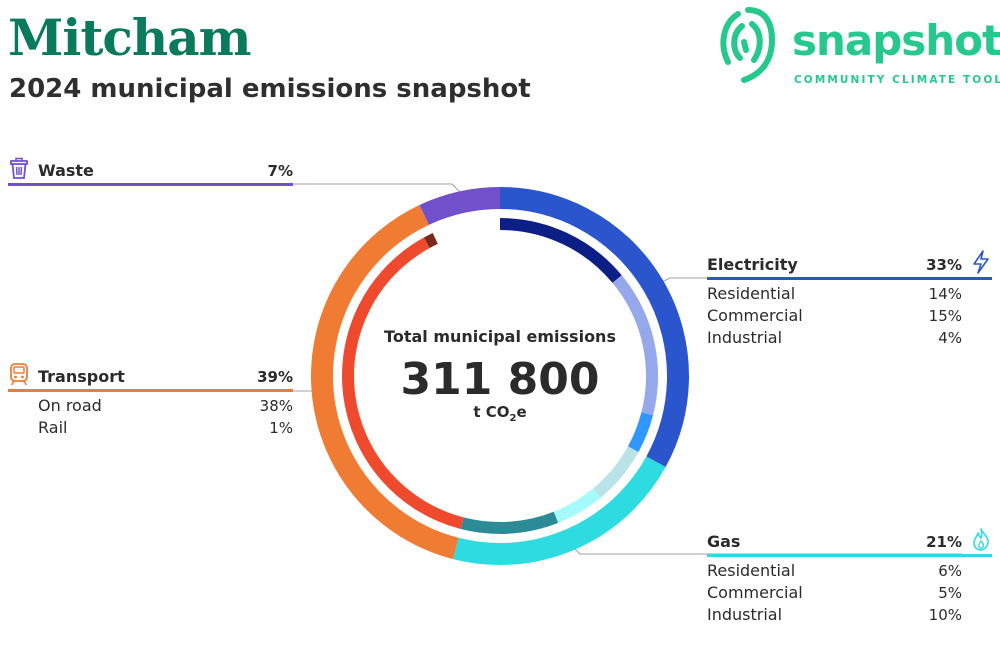 The image size is (1000, 670). I want to click on subcategory-row: Rail 1%, so click(150, 428).